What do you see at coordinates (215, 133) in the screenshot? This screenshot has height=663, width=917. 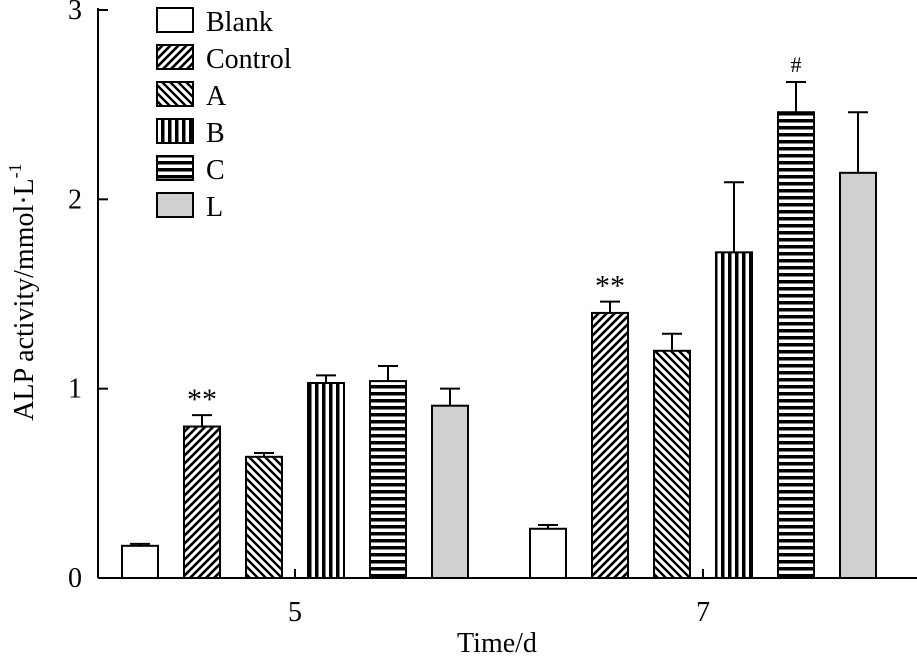 I see `legend-label: B` at bounding box center [215, 133].